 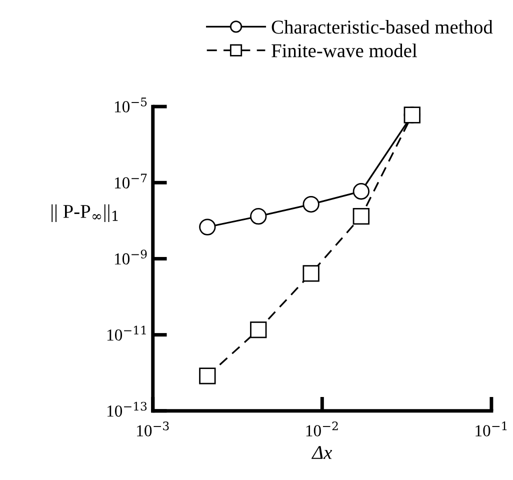 I want to click on x-tick-label: 10$^{−3}$, so click(x=153, y=429).